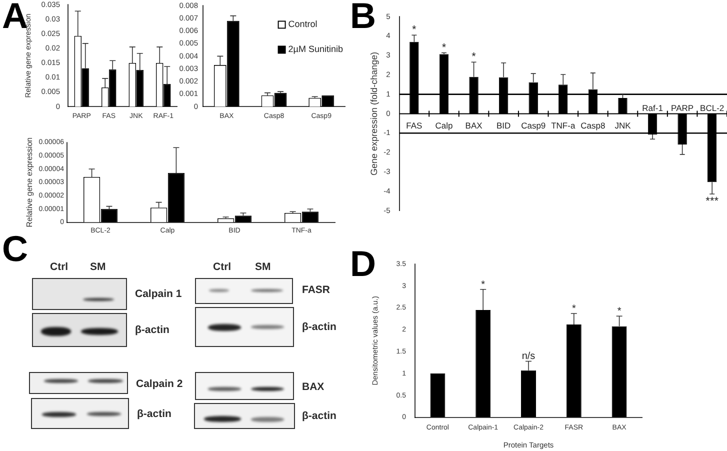 This screenshot has width=727, height=451. What do you see at coordinates (474, 125) in the screenshot?
I see `x-tick-label: BAX` at bounding box center [474, 125].